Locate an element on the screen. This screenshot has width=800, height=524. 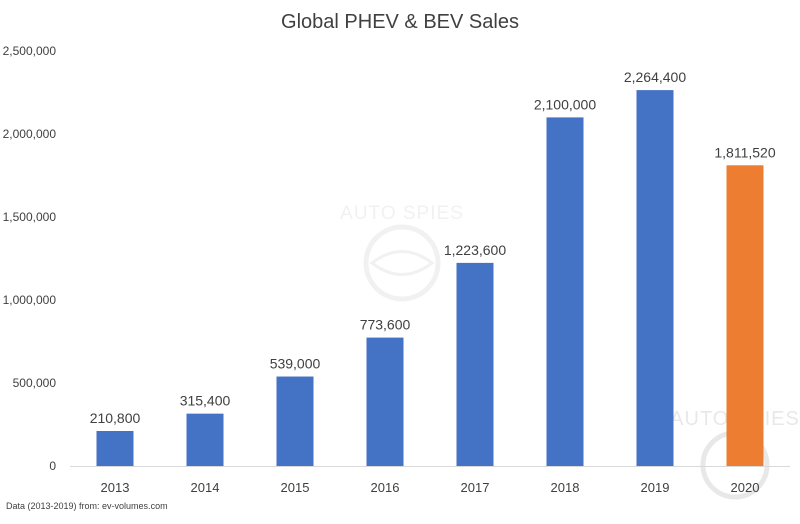
data-label-2020: 1,811,520 is located at coordinates (744, 152).